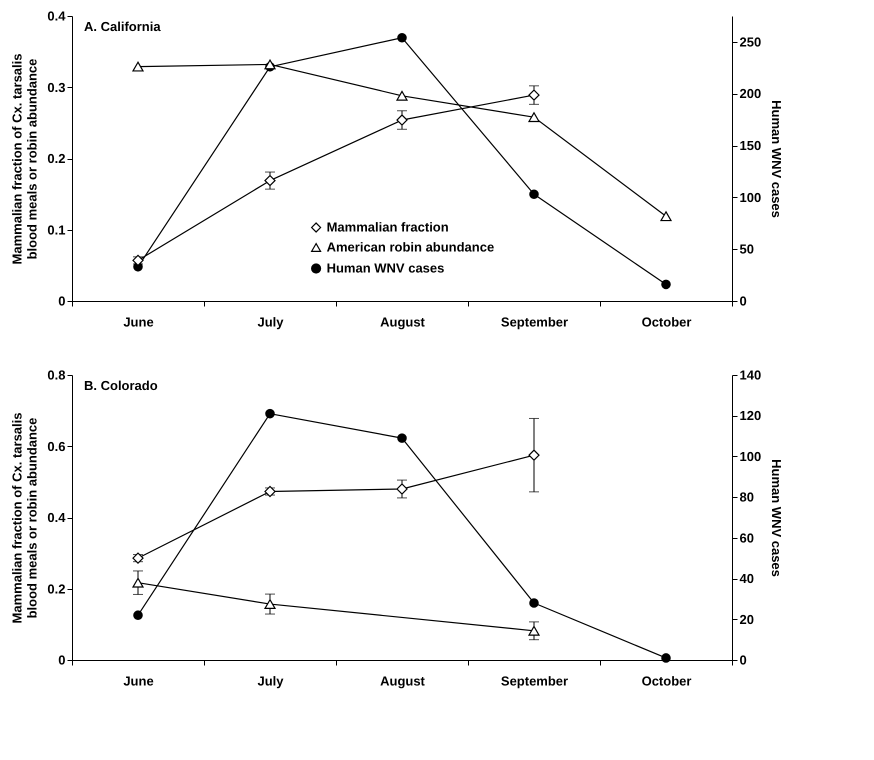  I want to click on y-tick-label: 0.6, so click(56, 446).